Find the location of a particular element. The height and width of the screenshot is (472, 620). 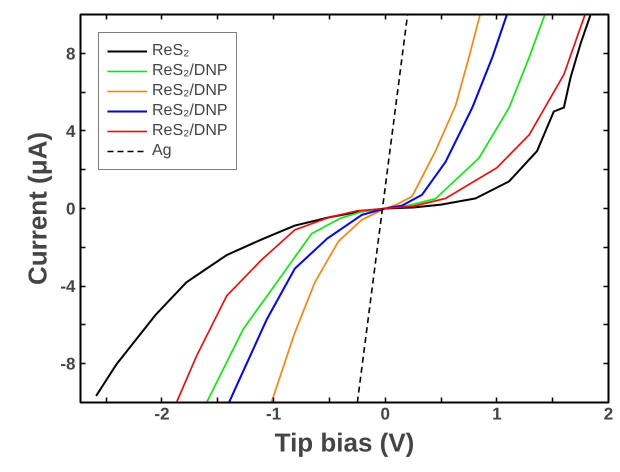

y-axis-title: Current (μA) is located at coordinates (37, 209).